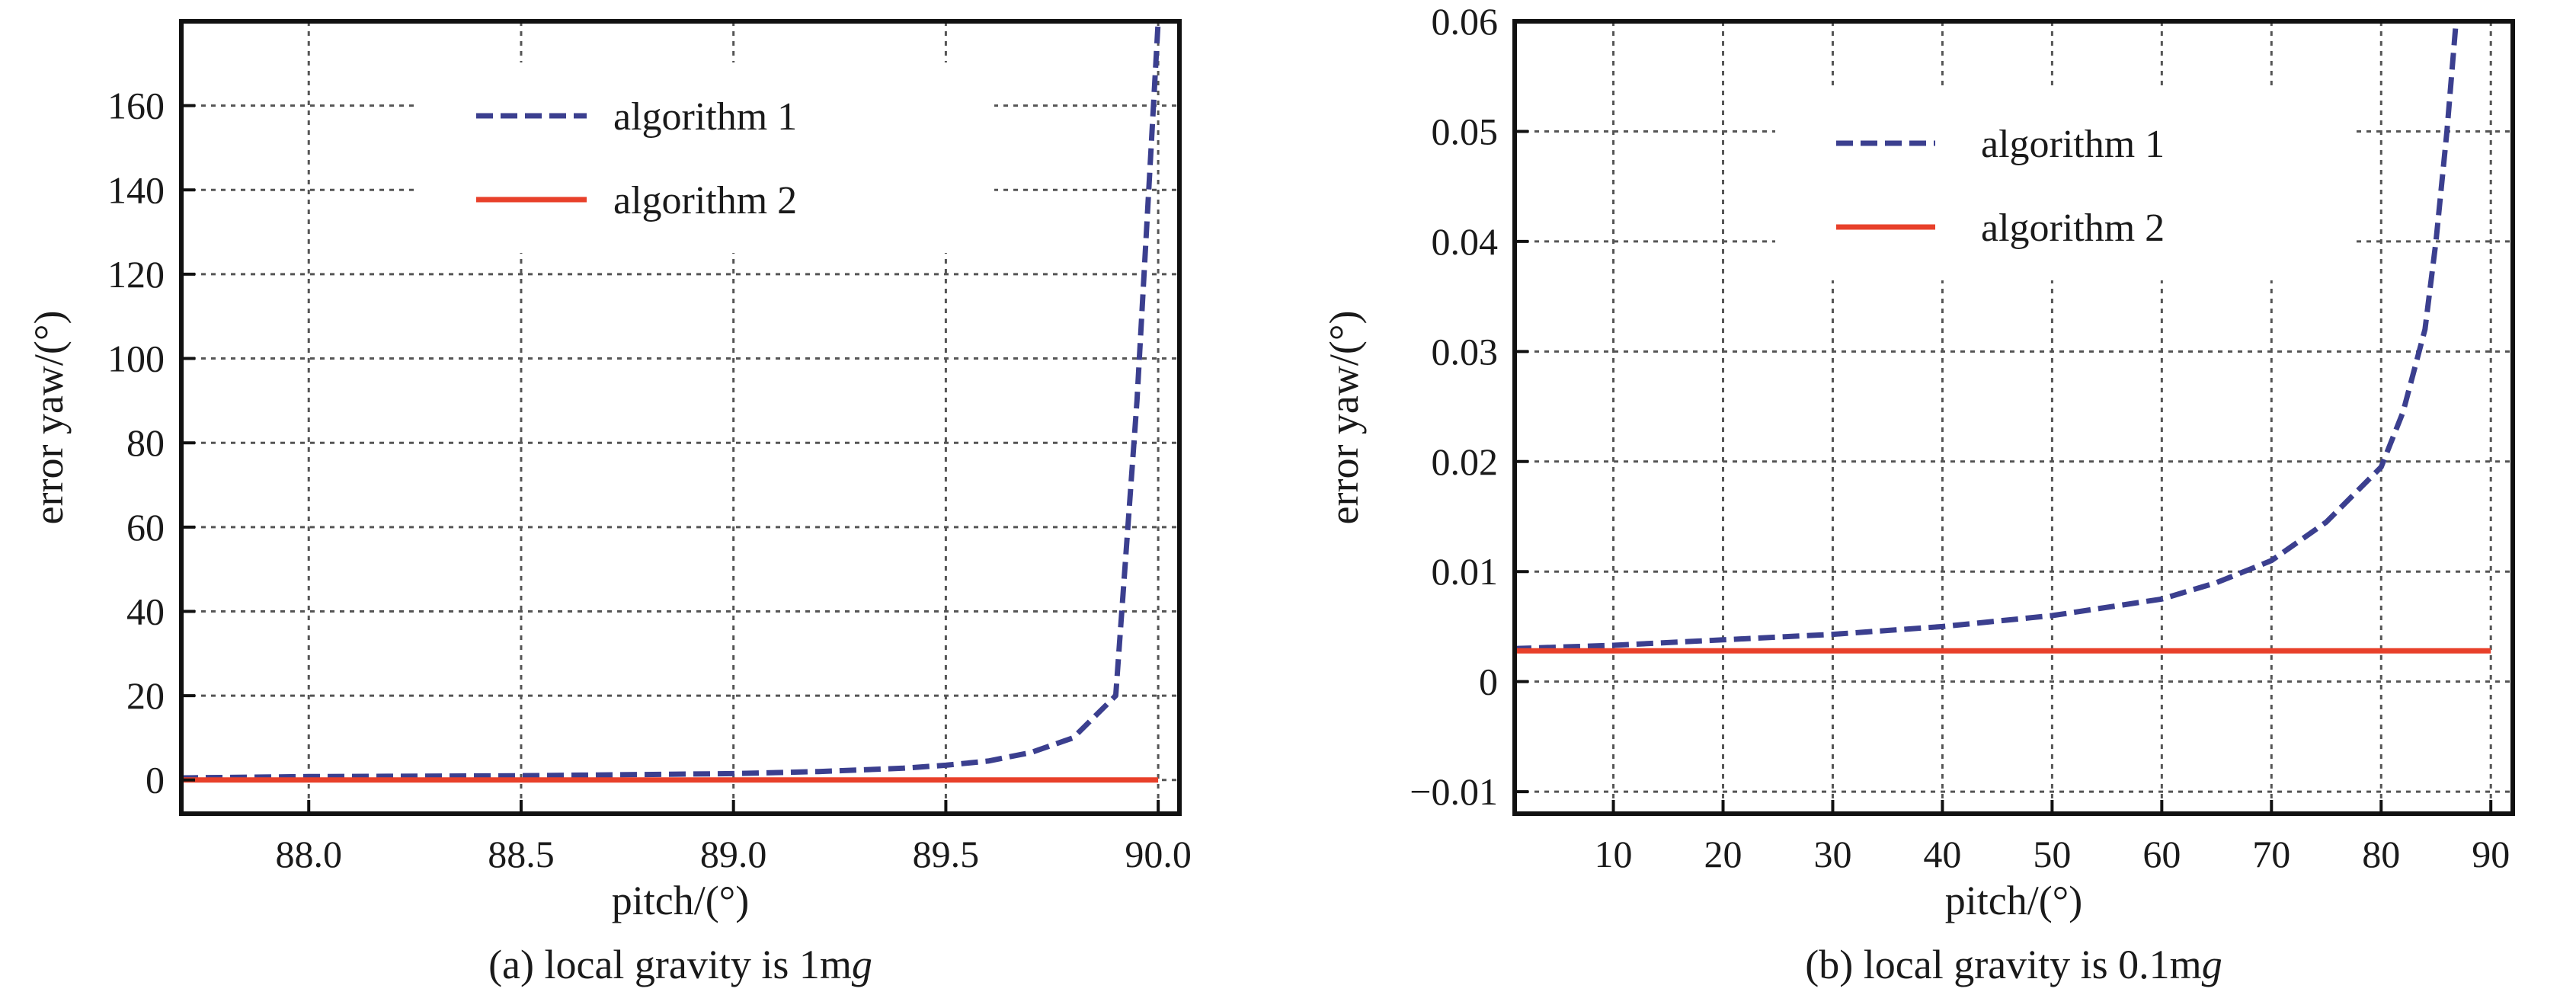  I want to click on y-tick-label: 100, so click(136, 359).